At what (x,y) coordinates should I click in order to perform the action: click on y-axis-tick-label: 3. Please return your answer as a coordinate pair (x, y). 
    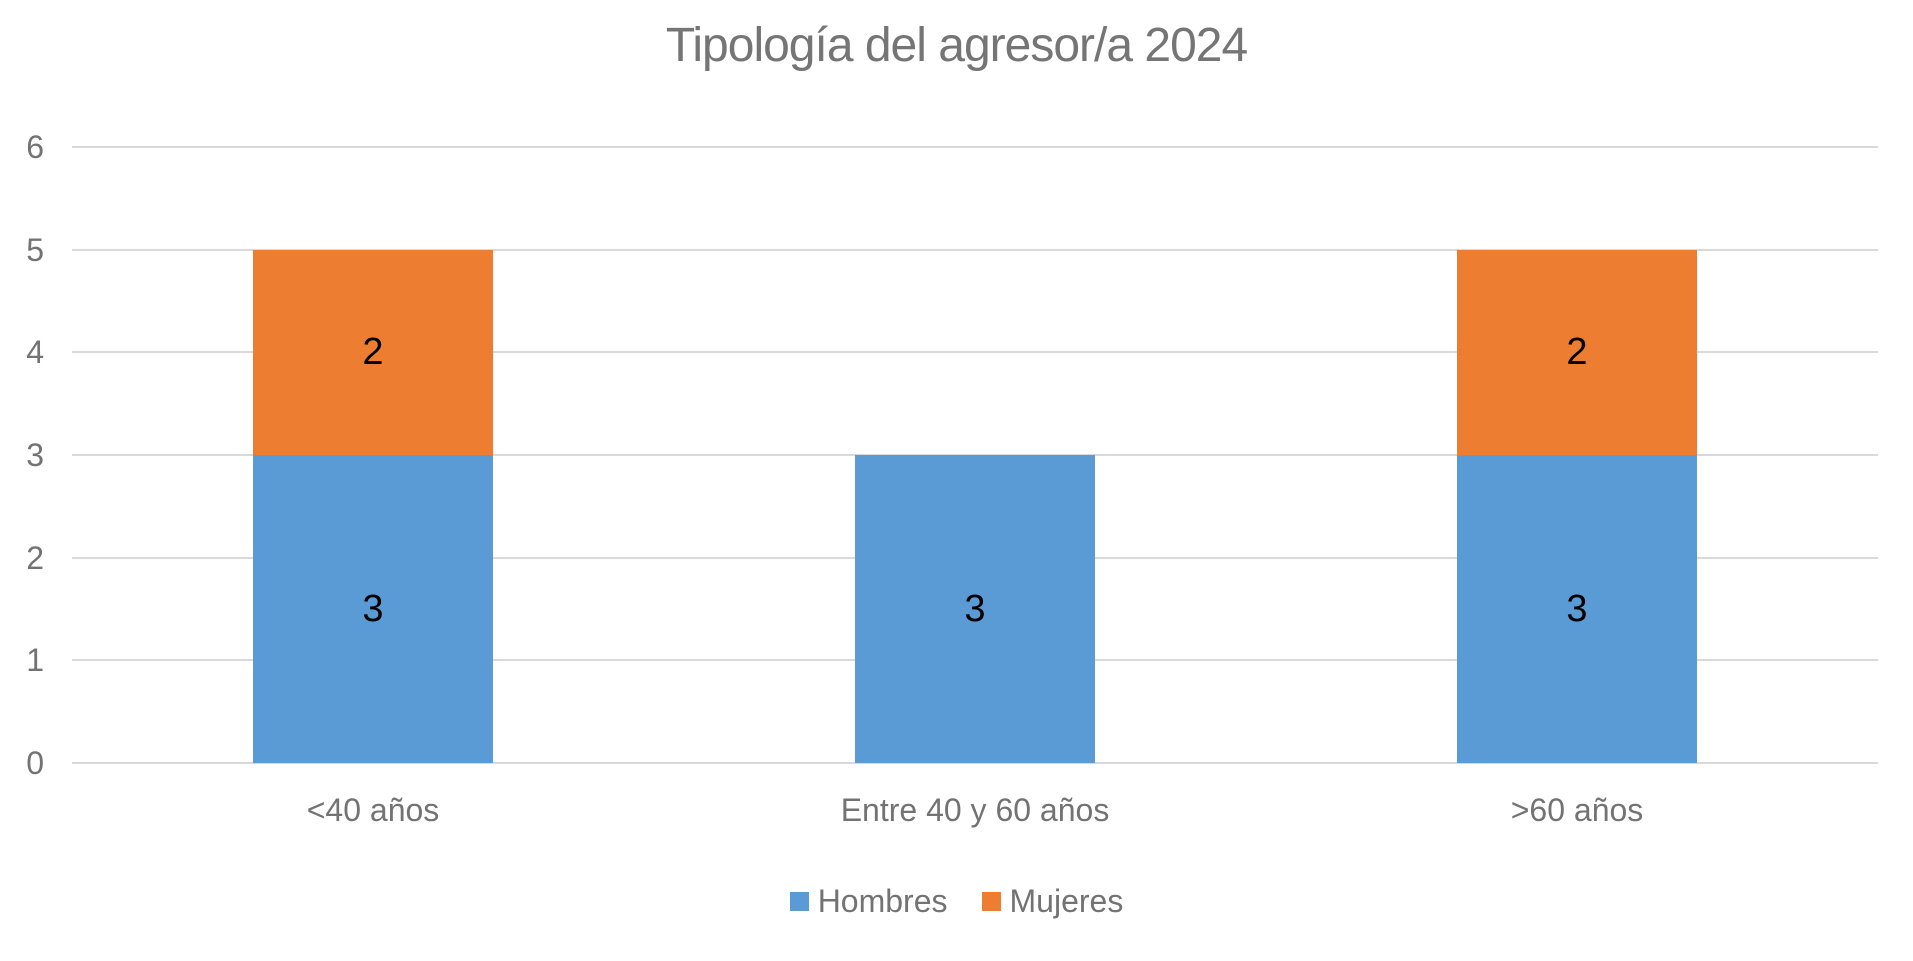
    Looking at the image, I should click on (35, 455).